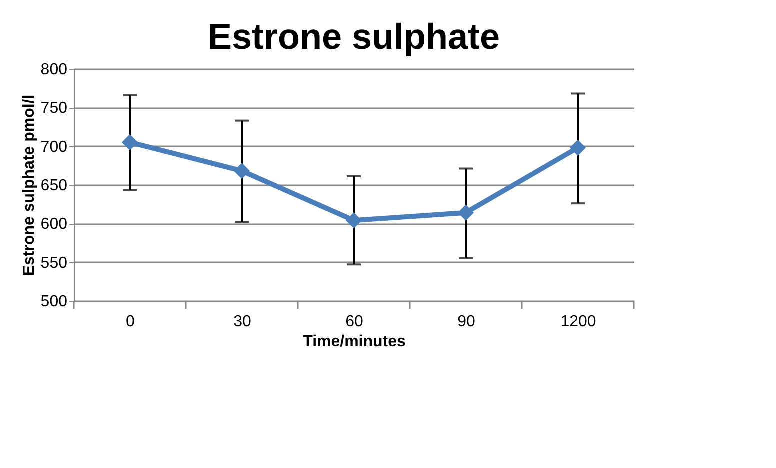  I want to click on y-tick-label: 800, so click(54, 70).